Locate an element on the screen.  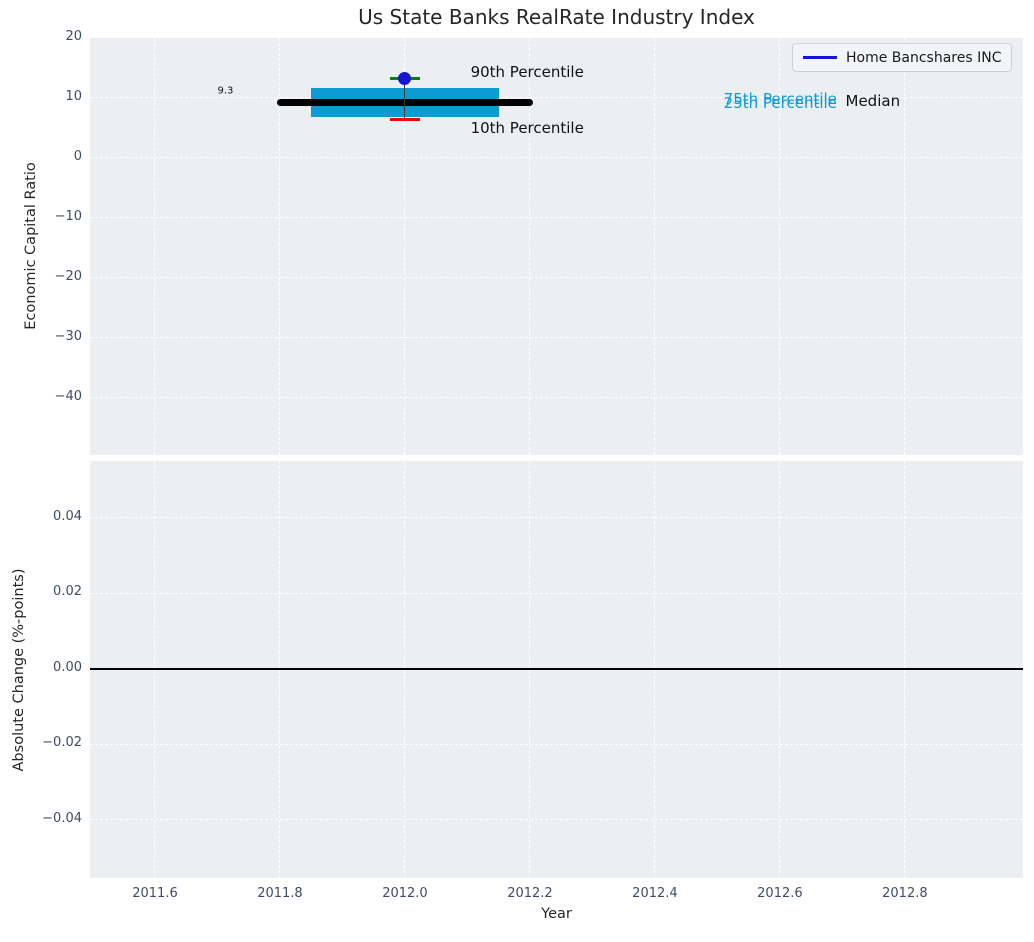
y-axis-label-top: Economic Capital Ratio is located at coordinates (31, 246).